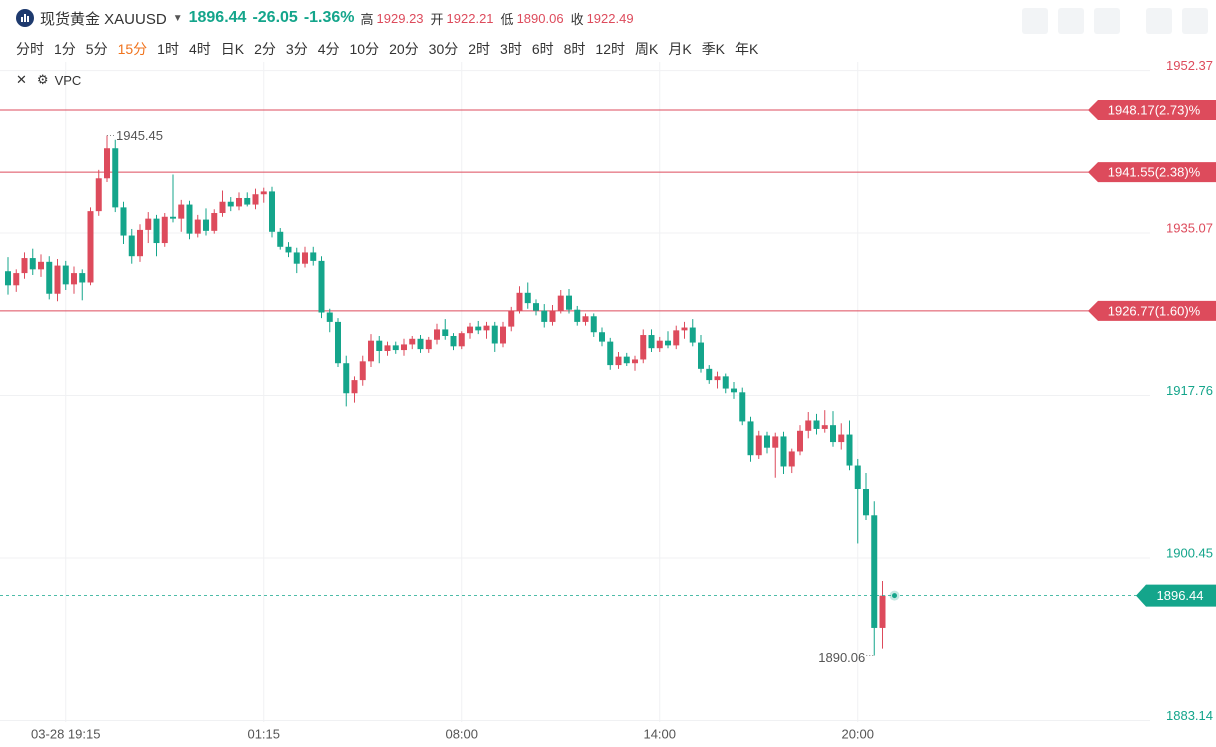 This screenshot has height=747, width=1216. Describe the element at coordinates (263, 733) in the screenshot. I see `x-tick-label: 01:15` at that location.